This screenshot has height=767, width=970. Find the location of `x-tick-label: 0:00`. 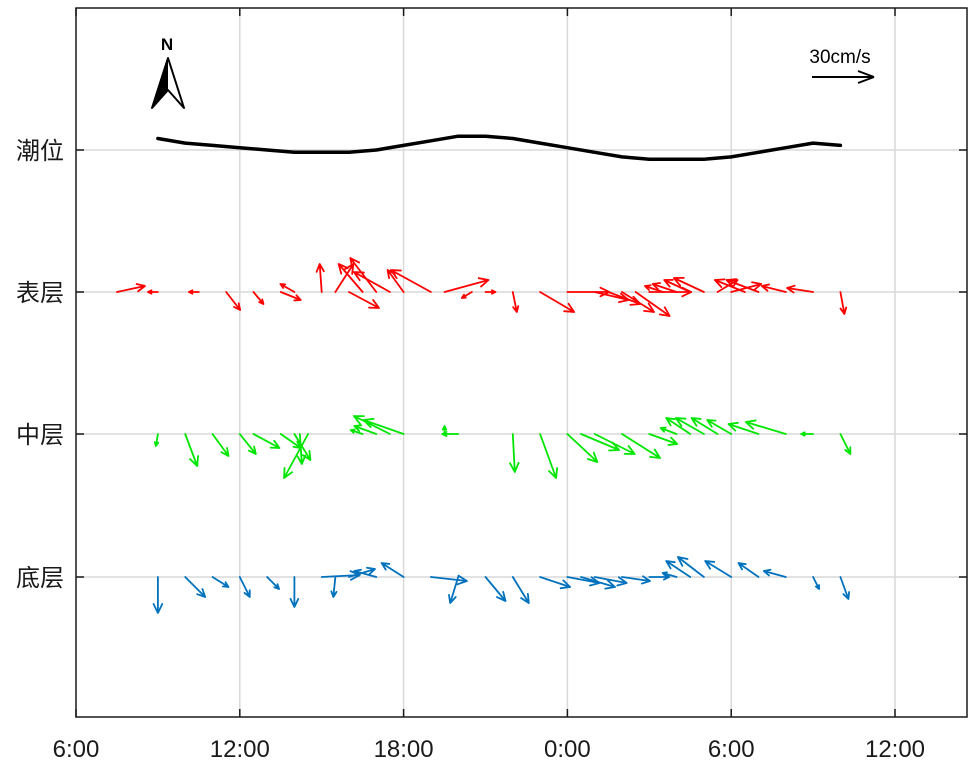

x-tick-label: 0:00 is located at coordinates (567, 749).